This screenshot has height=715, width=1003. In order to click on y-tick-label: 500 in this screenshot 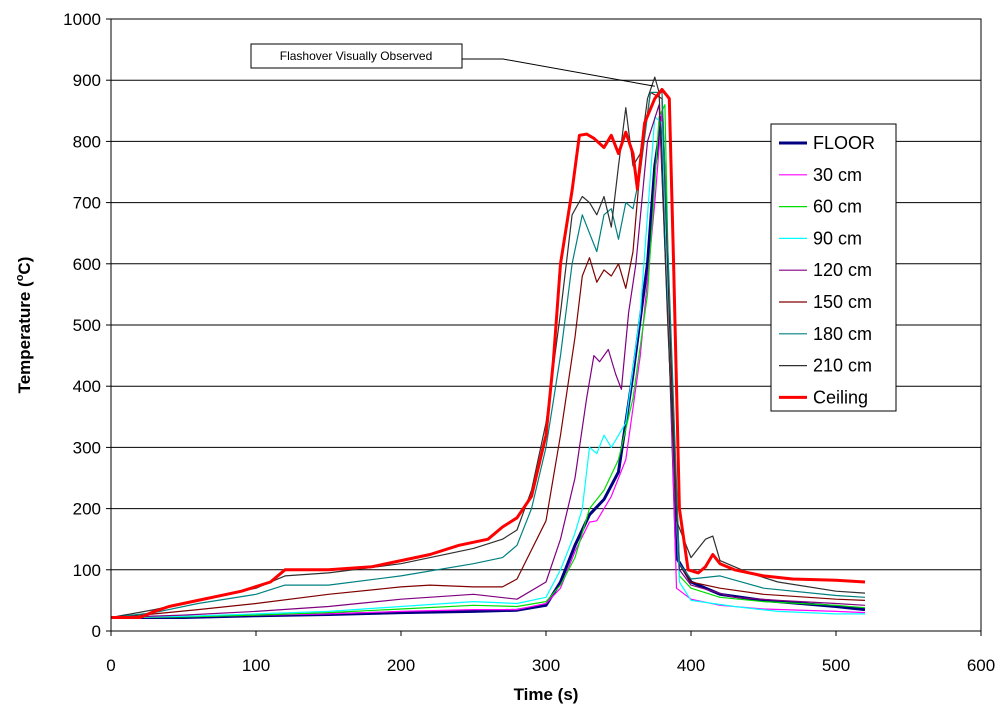, I will do `click(87, 325)`.